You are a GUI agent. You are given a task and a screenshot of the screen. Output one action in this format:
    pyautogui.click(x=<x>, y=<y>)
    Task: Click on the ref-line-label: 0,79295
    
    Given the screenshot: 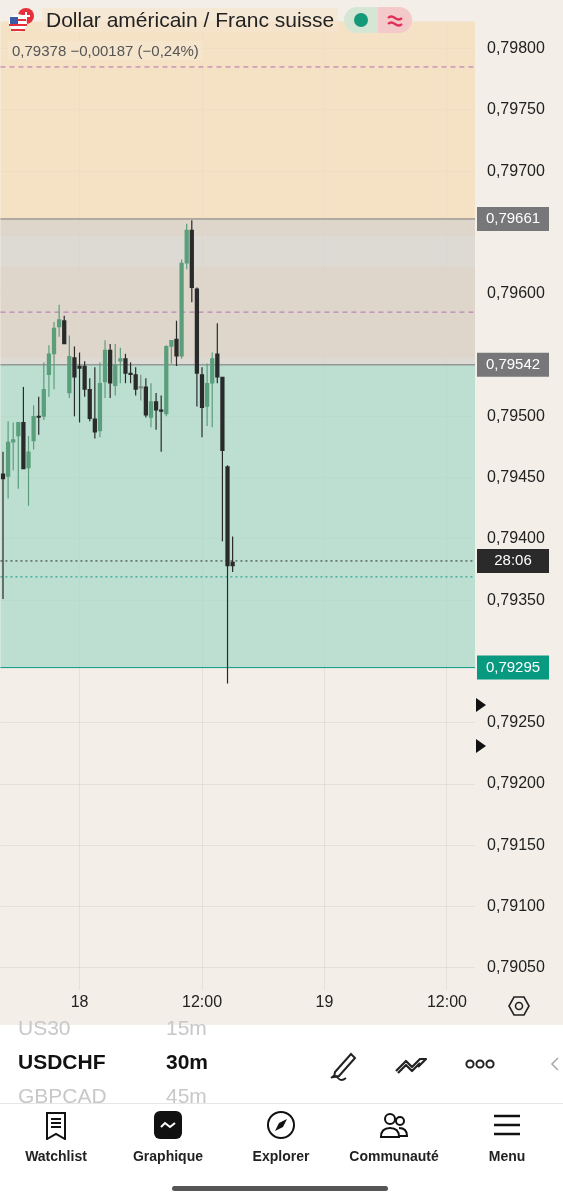 What is the action you would take?
    pyautogui.click(x=513, y=666)
    